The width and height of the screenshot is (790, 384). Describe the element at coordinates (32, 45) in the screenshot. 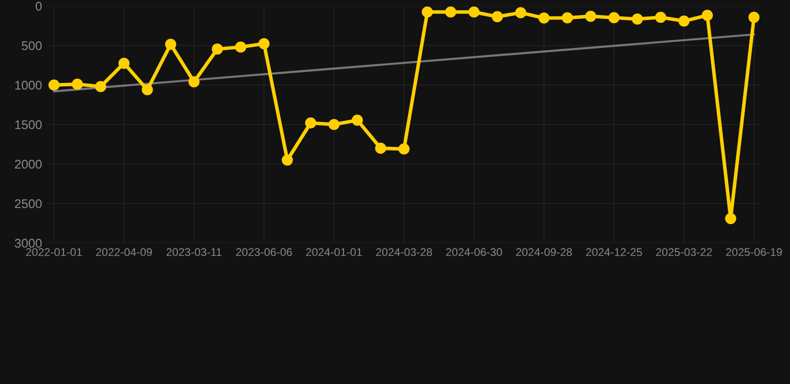

I see `y-tick-label: 500` at that location.